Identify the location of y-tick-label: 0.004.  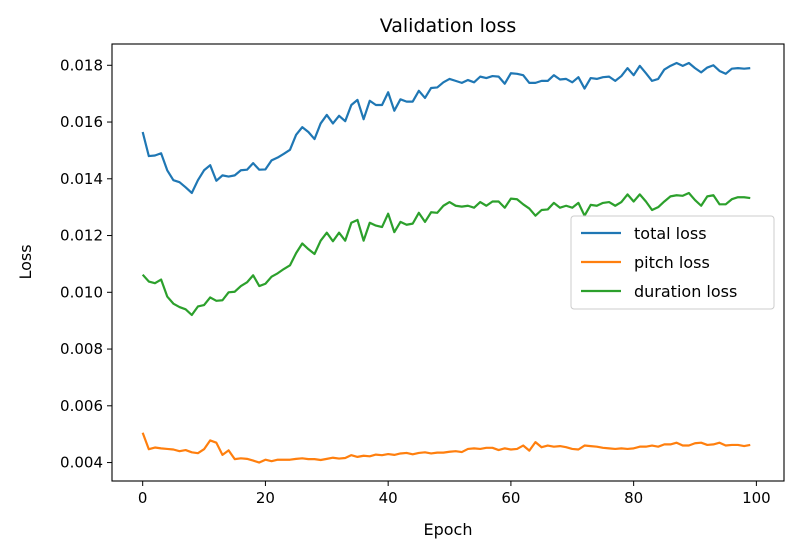
(81, 463).